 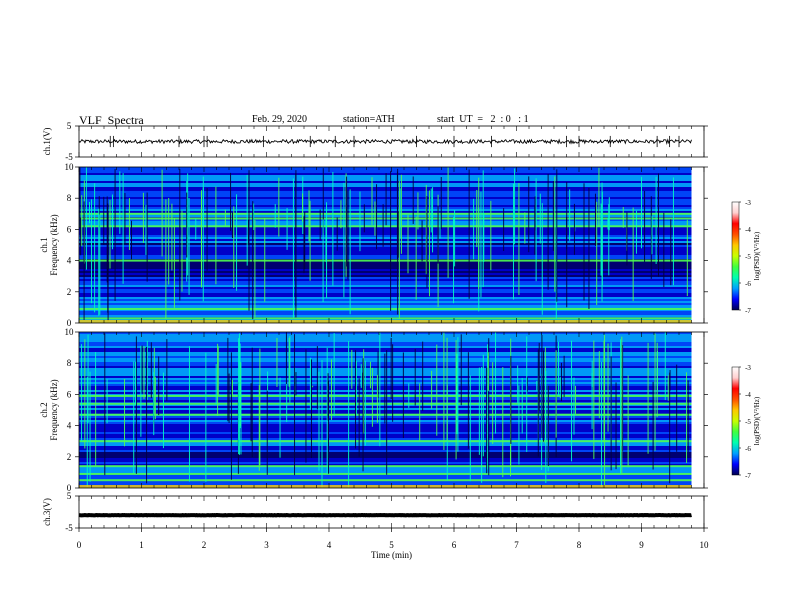 What do you see at coordinates (735, 256) in the screenshot?
I see `colorbar` at bounding box center [735, 256].